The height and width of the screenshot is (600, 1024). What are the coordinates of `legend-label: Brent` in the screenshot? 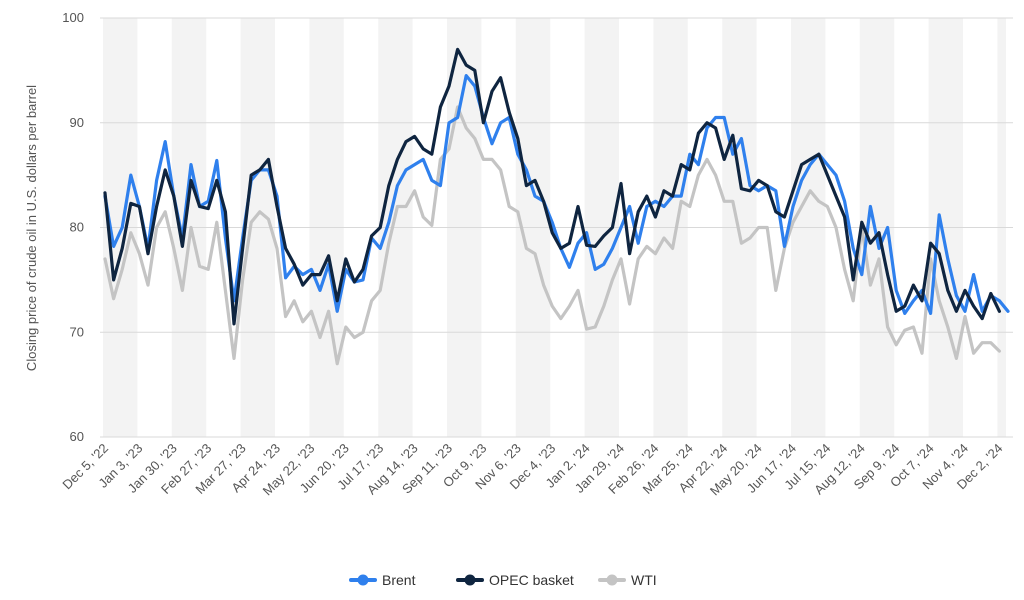 It's located at (399, 580).